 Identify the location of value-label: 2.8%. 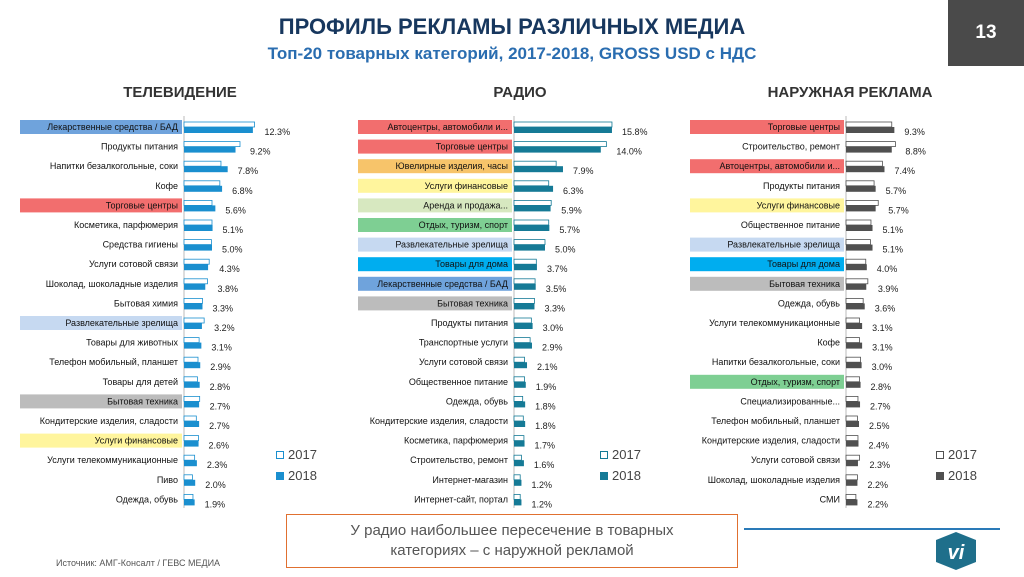
(881, 387).